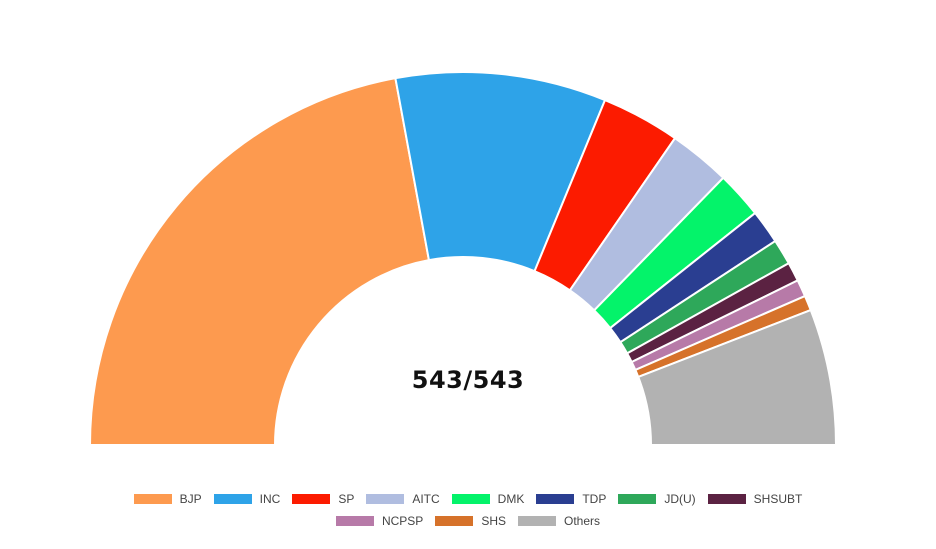 The width and height of the screenshot is (936, 549). Describe the element at coordinates (426, 499) in the screenshot. I see `legend-label: AITC` at that location.